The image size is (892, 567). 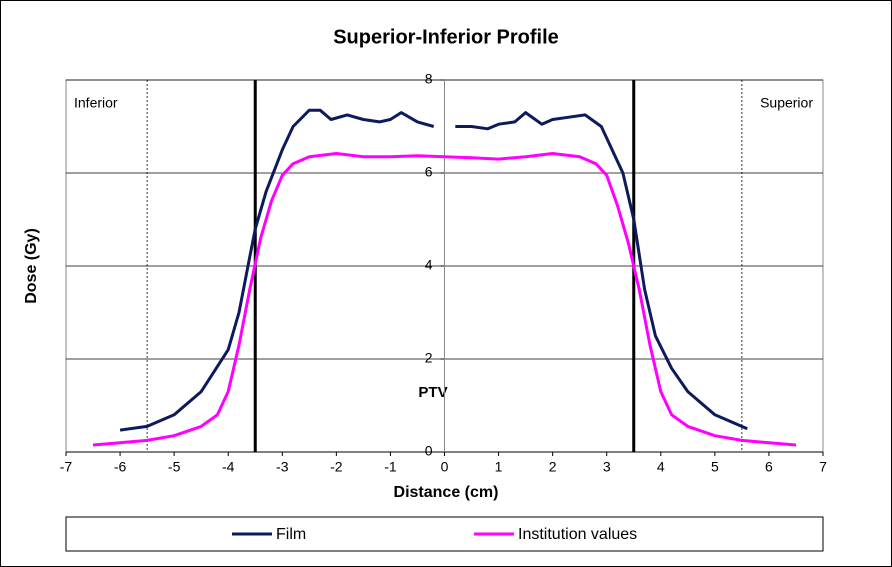 What do you see at coordinates (769, 467) in the screenshot?
I see `x-tick-label: 6` at bounding box center [769, 467].